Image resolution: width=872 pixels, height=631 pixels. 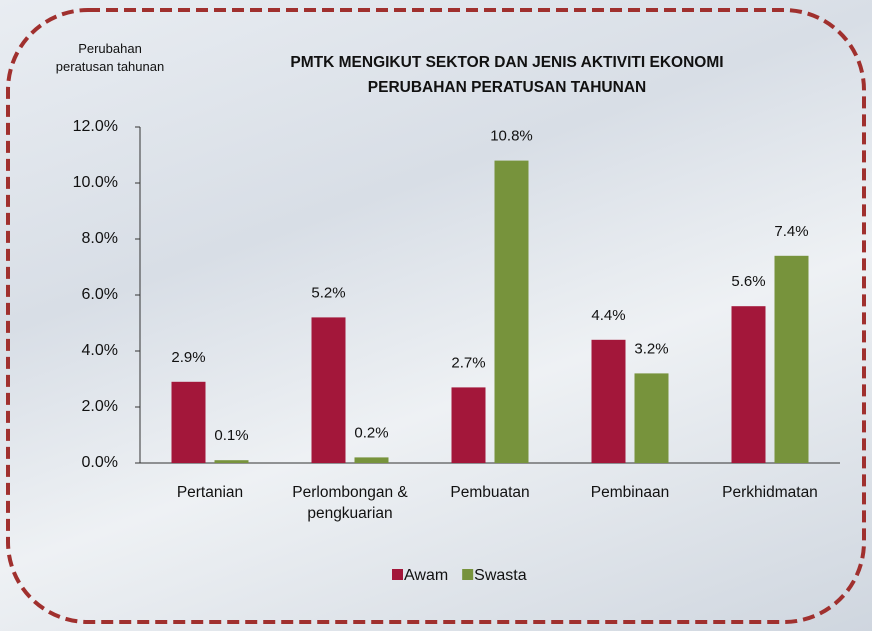 What do you see at coordinates (100, 406) in the screenshot?
I see `y-tick-label: 2.0%` at bounding box center [100, 406].